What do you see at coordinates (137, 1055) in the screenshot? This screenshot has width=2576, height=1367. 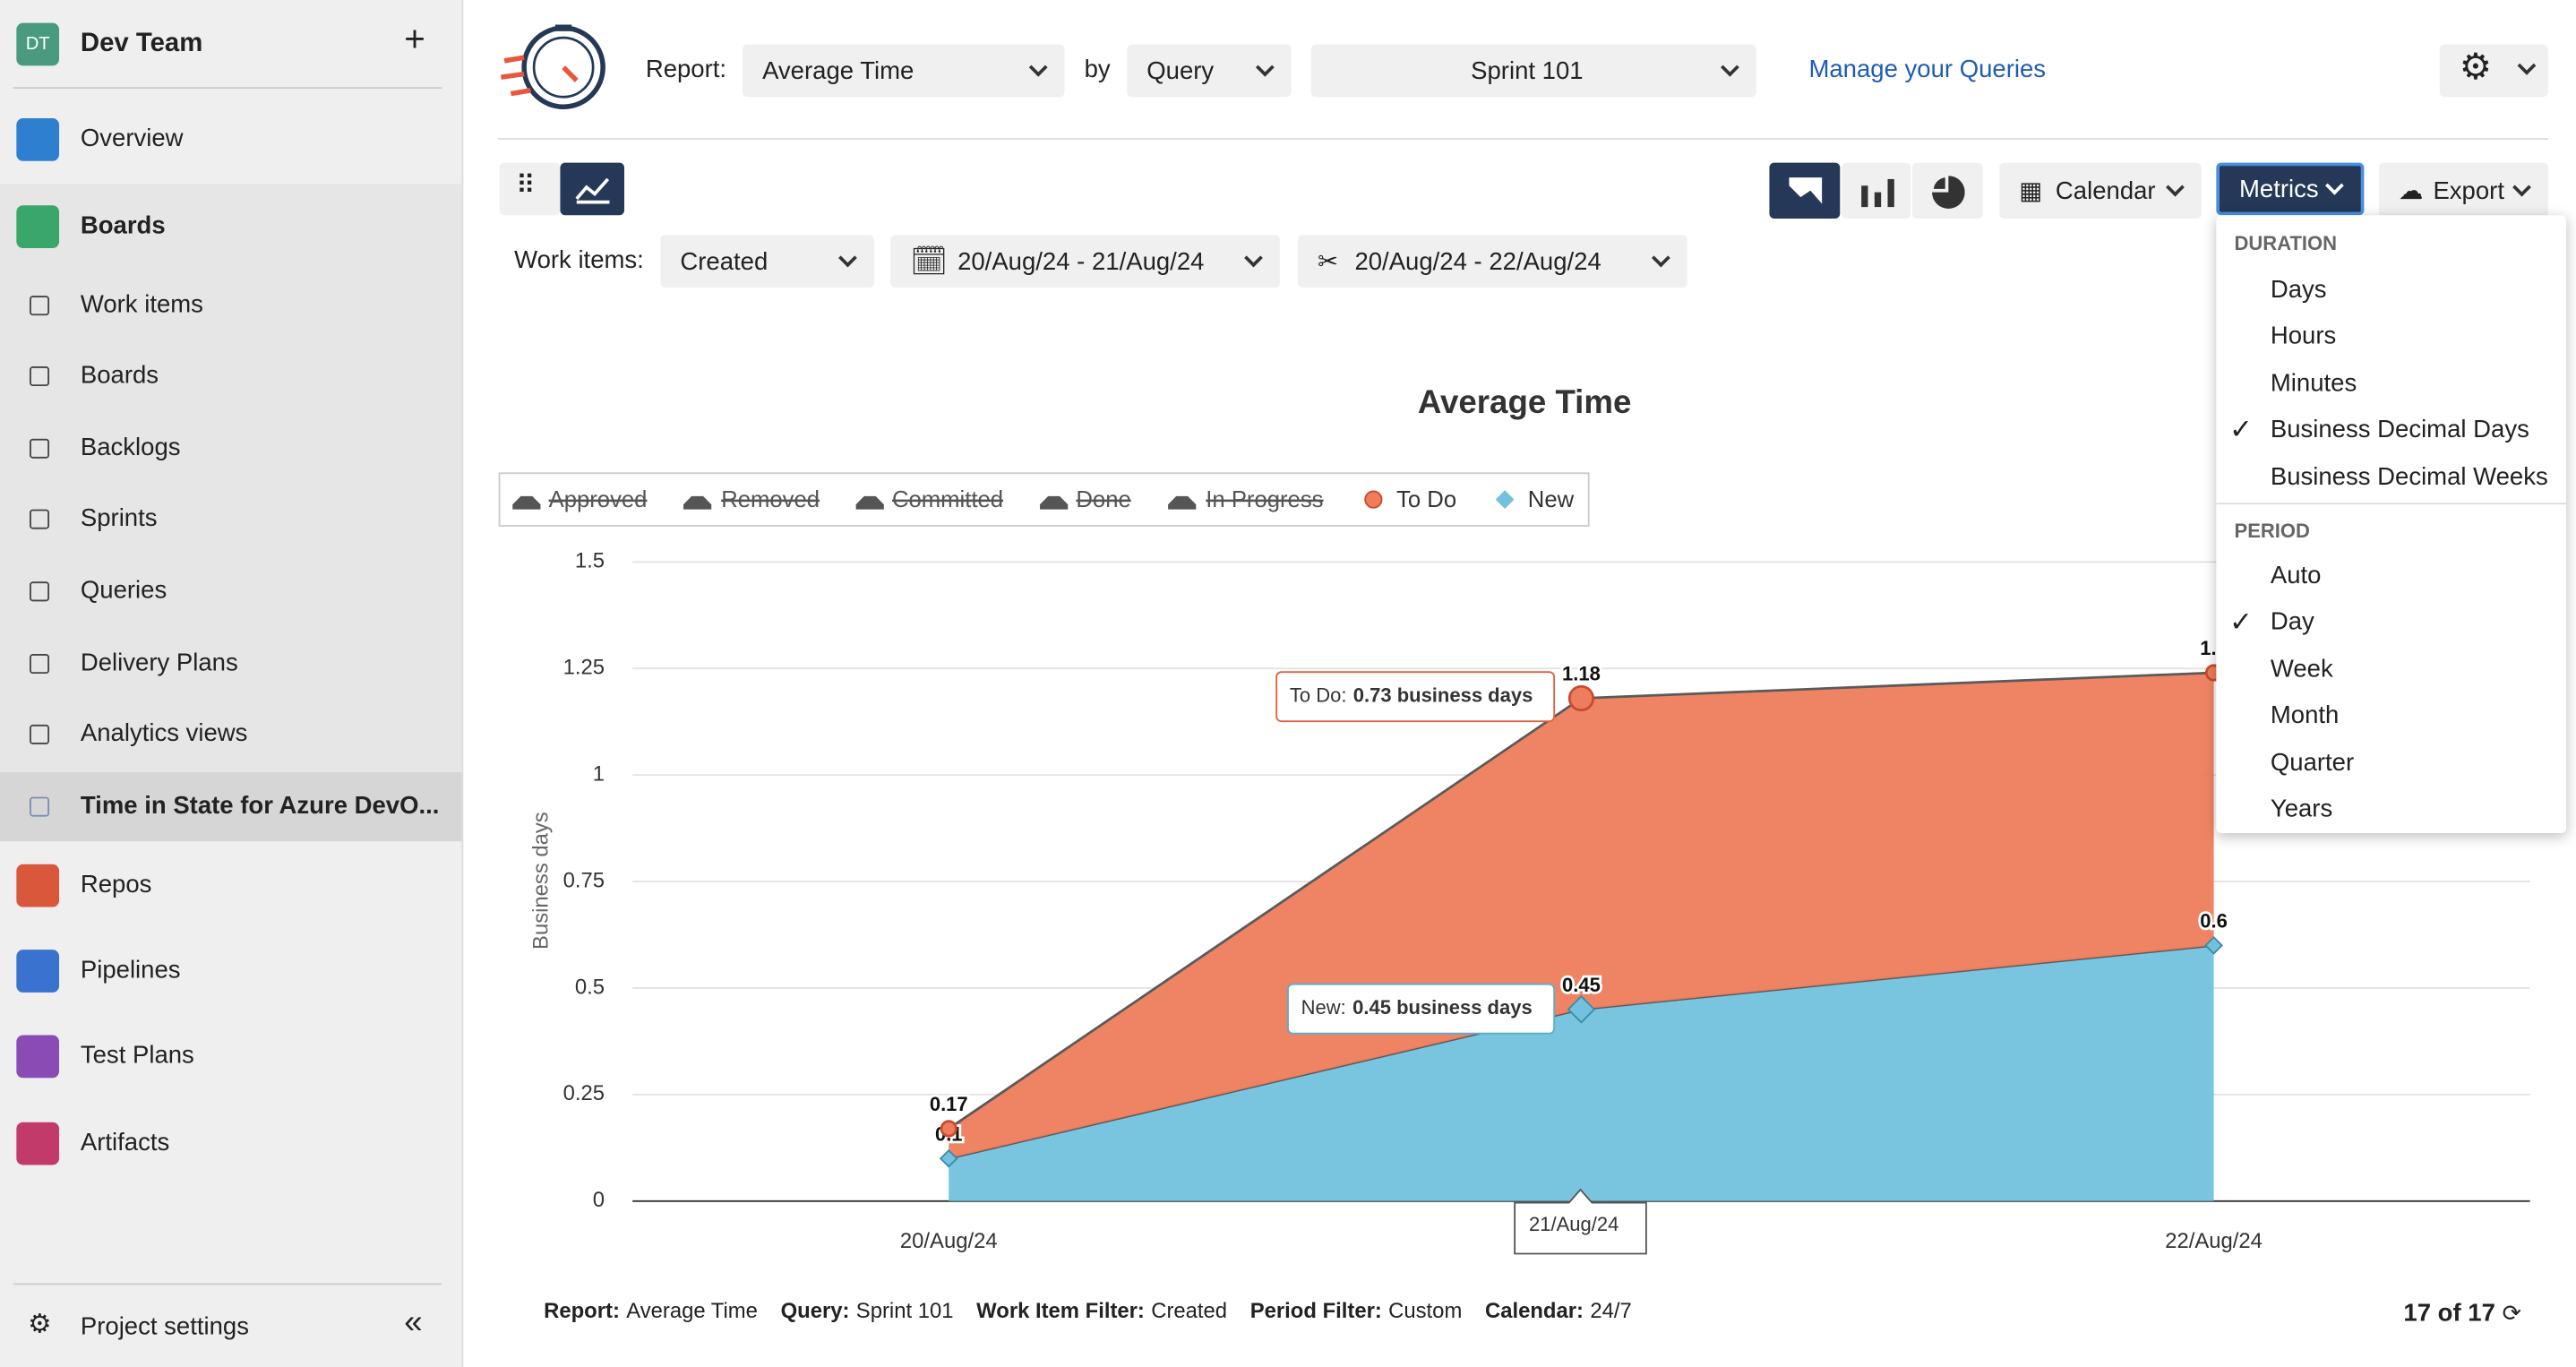 I see `nav-item: Test Plans` at bounding box center [137, 1055].